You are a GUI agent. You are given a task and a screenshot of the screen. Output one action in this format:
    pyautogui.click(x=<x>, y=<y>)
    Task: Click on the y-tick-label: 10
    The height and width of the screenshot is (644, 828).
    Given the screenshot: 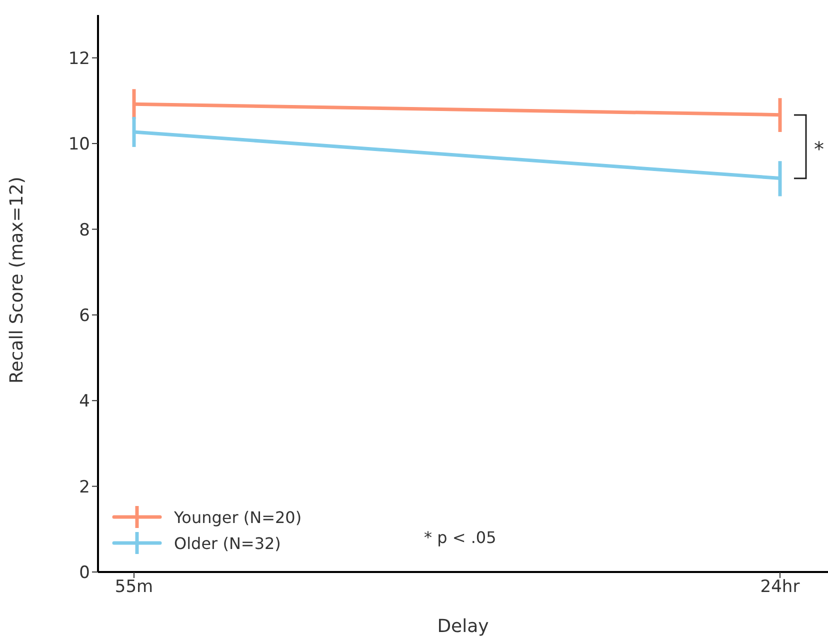 What is the action you would take?
    pyautogui.click(x=79, y=144)
    